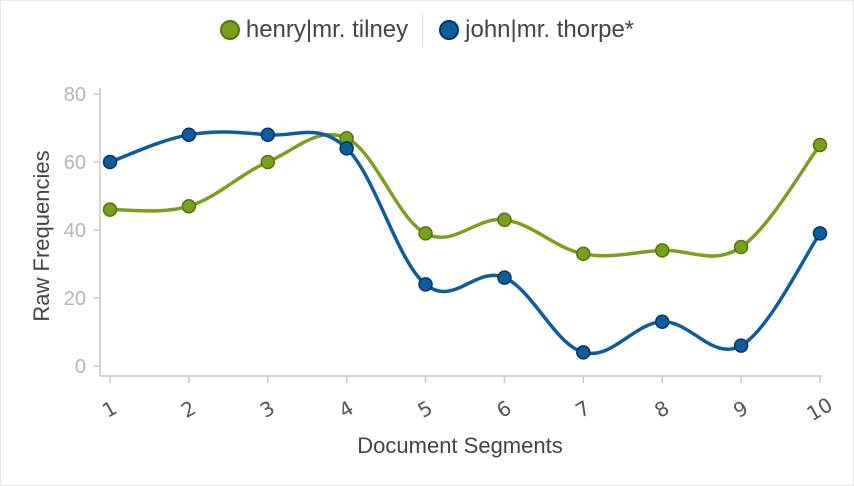 The height and width of the screenshot is (486, 854). I want to click on legend-swatch-henry, so click(229, 30).